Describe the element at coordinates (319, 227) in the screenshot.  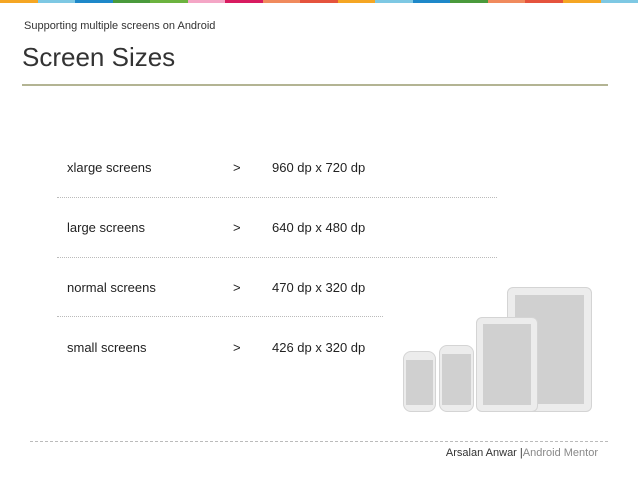
I see `size-value: 640 dp x 480 dp` at that location.